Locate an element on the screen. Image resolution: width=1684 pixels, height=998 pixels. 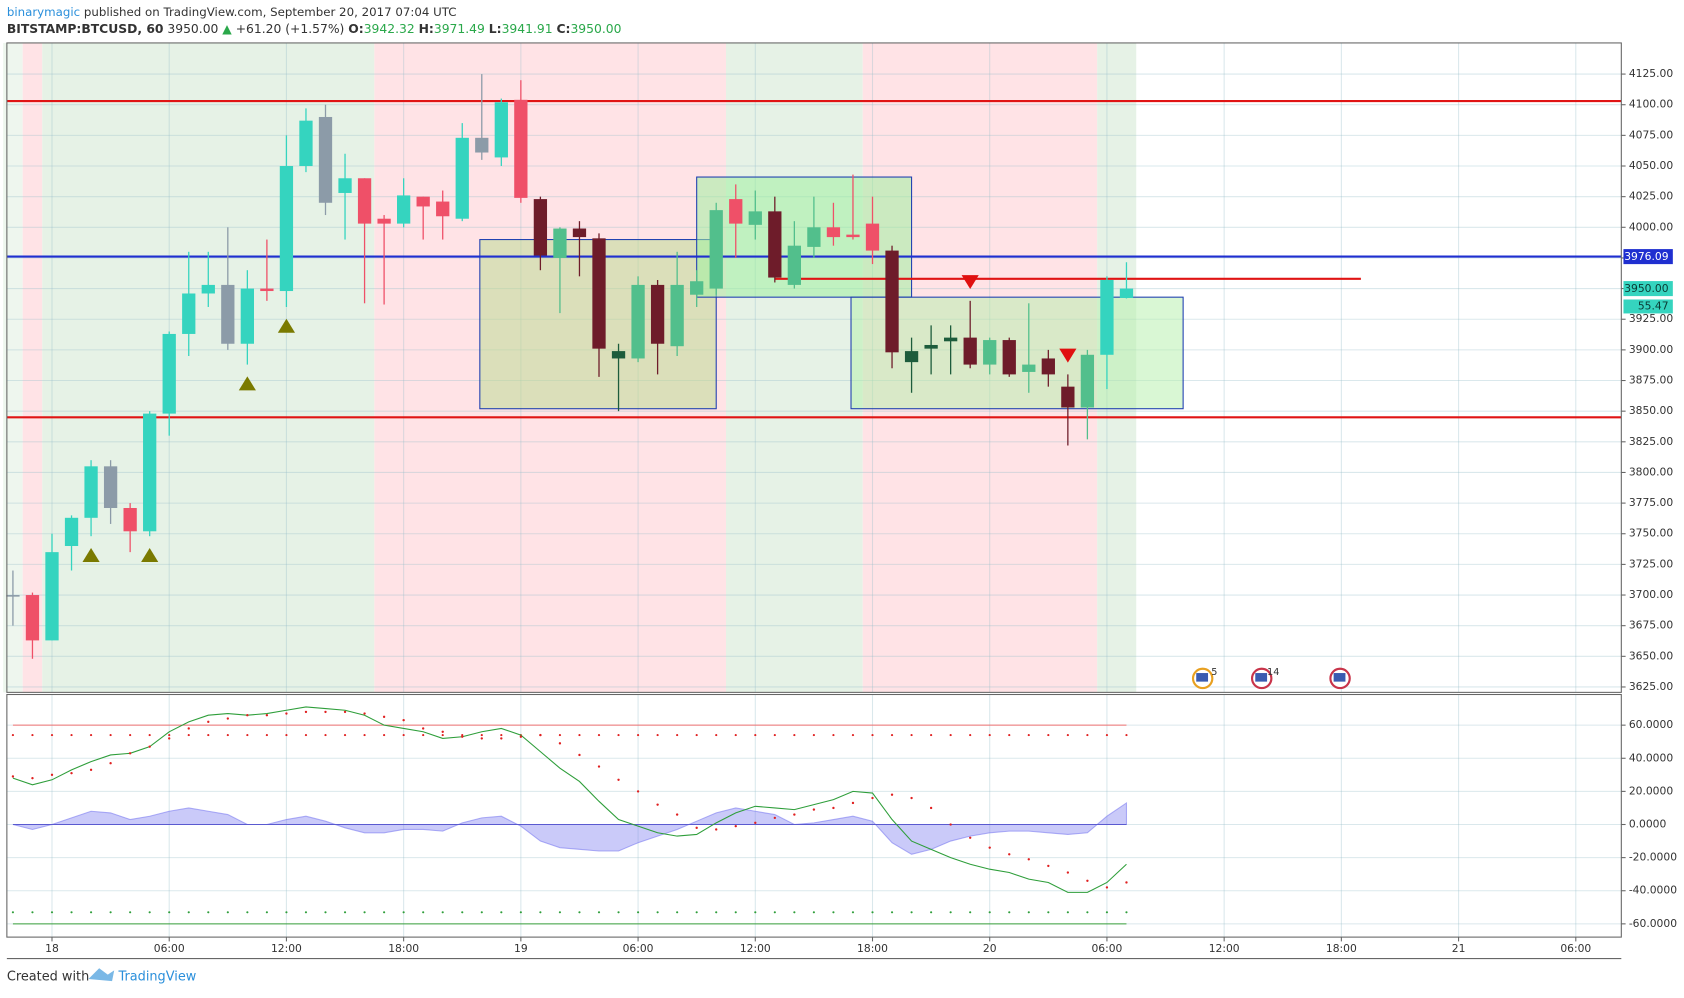
event-flag is located at coordinates (1339, 677).